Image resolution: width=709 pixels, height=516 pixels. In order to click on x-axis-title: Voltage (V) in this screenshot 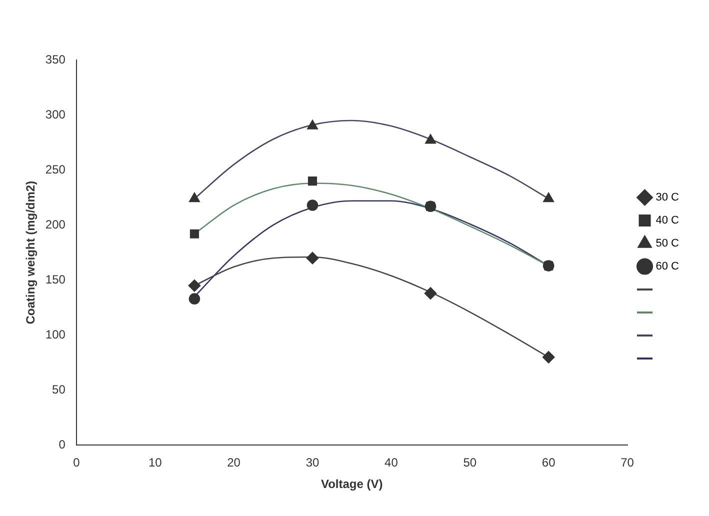, I will do `click(351, 484)`.